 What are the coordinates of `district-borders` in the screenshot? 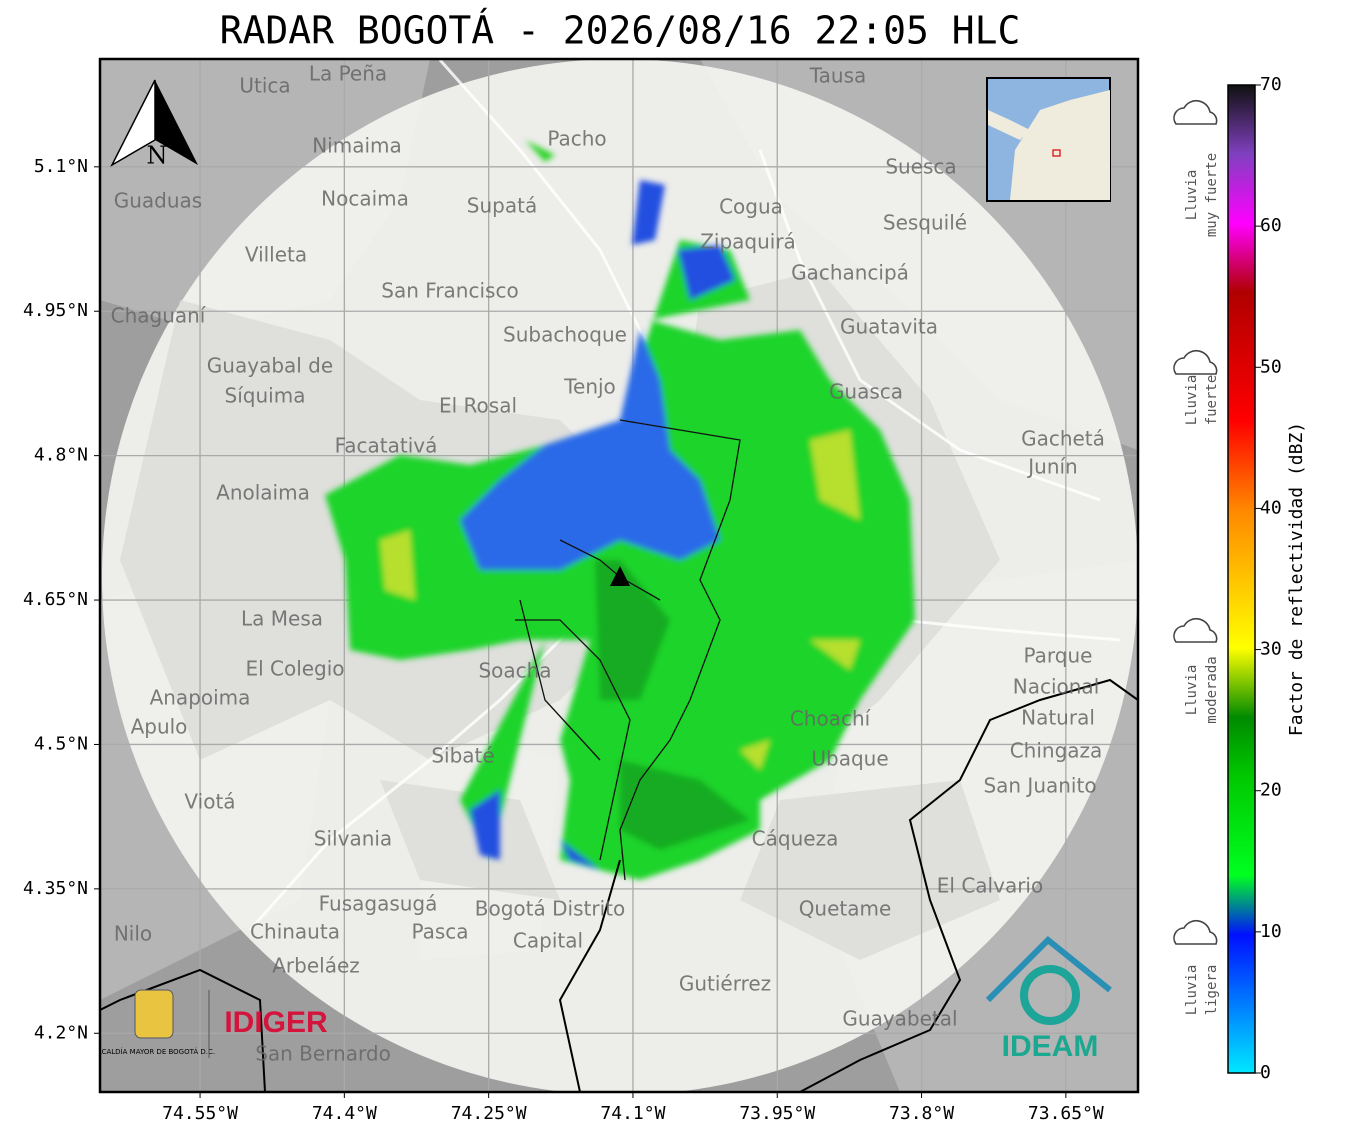 It's located at (628, 650).